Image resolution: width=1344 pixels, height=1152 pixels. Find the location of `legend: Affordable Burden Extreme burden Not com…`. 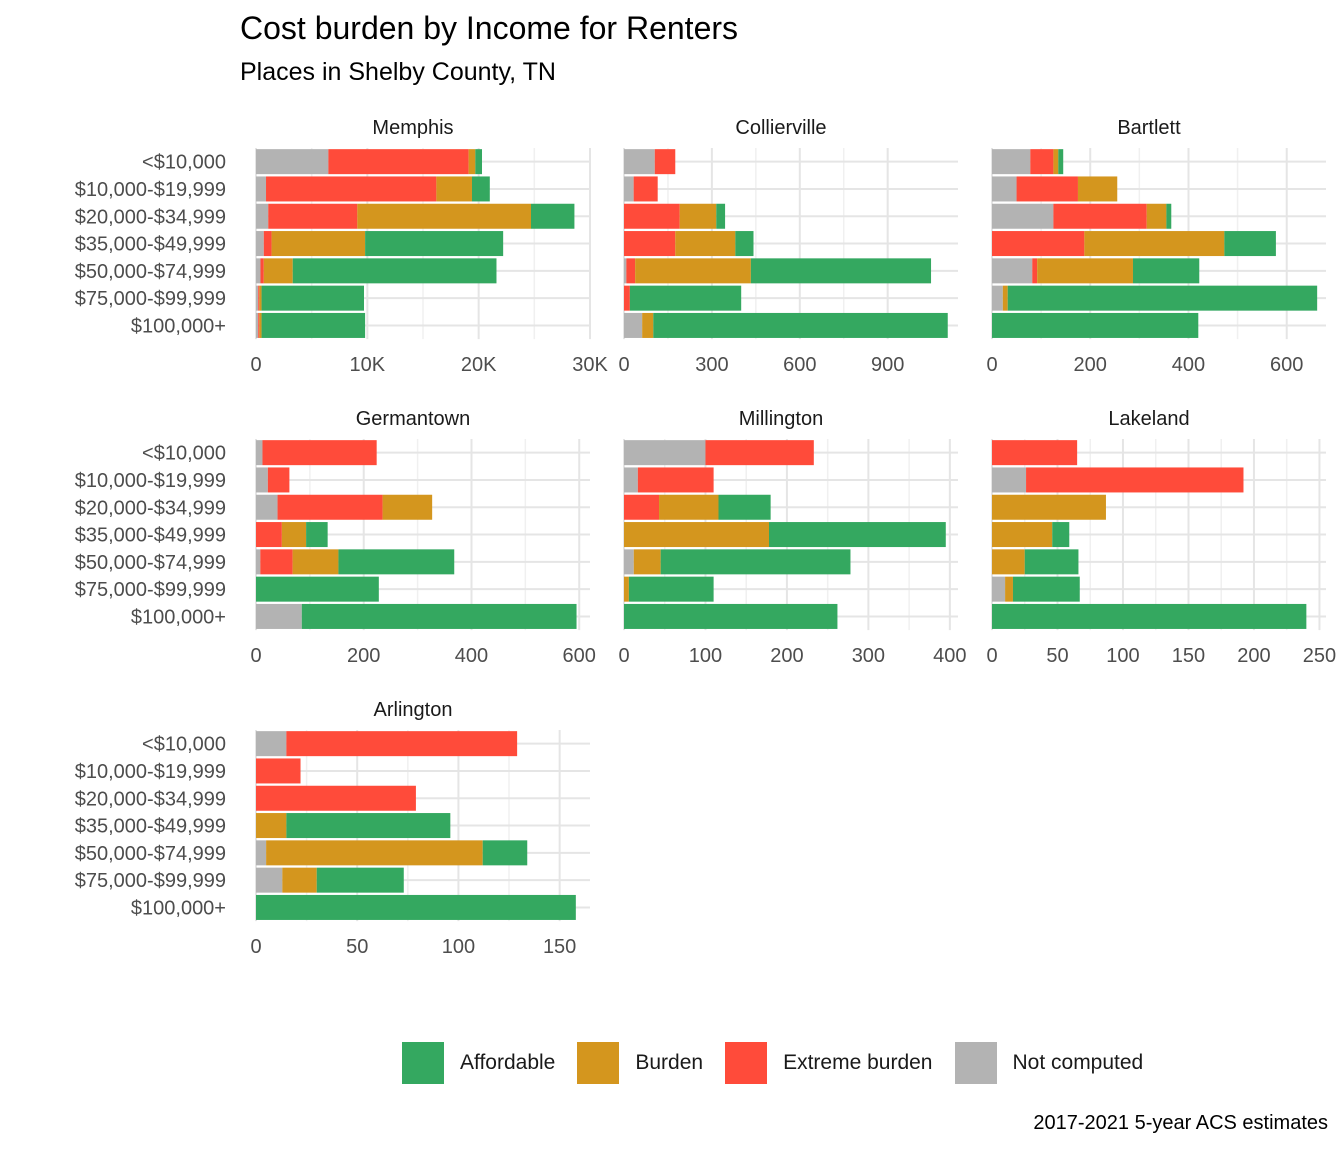

legend: Affordable Burden Extreme burden Not com… is located at coordinates (783, 1063).